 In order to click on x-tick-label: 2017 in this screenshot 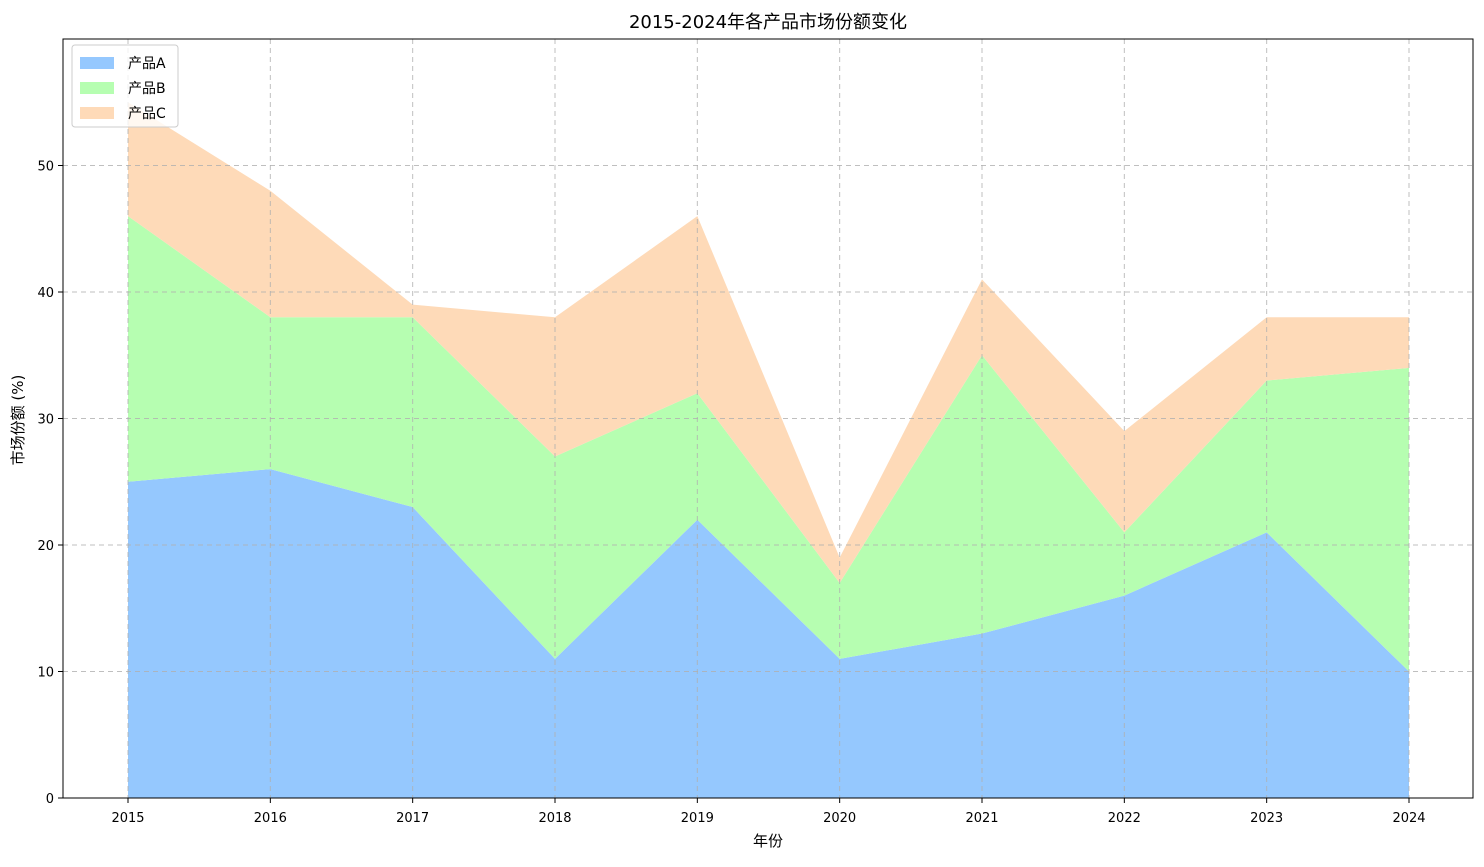, I will do `click(412, 818)`.